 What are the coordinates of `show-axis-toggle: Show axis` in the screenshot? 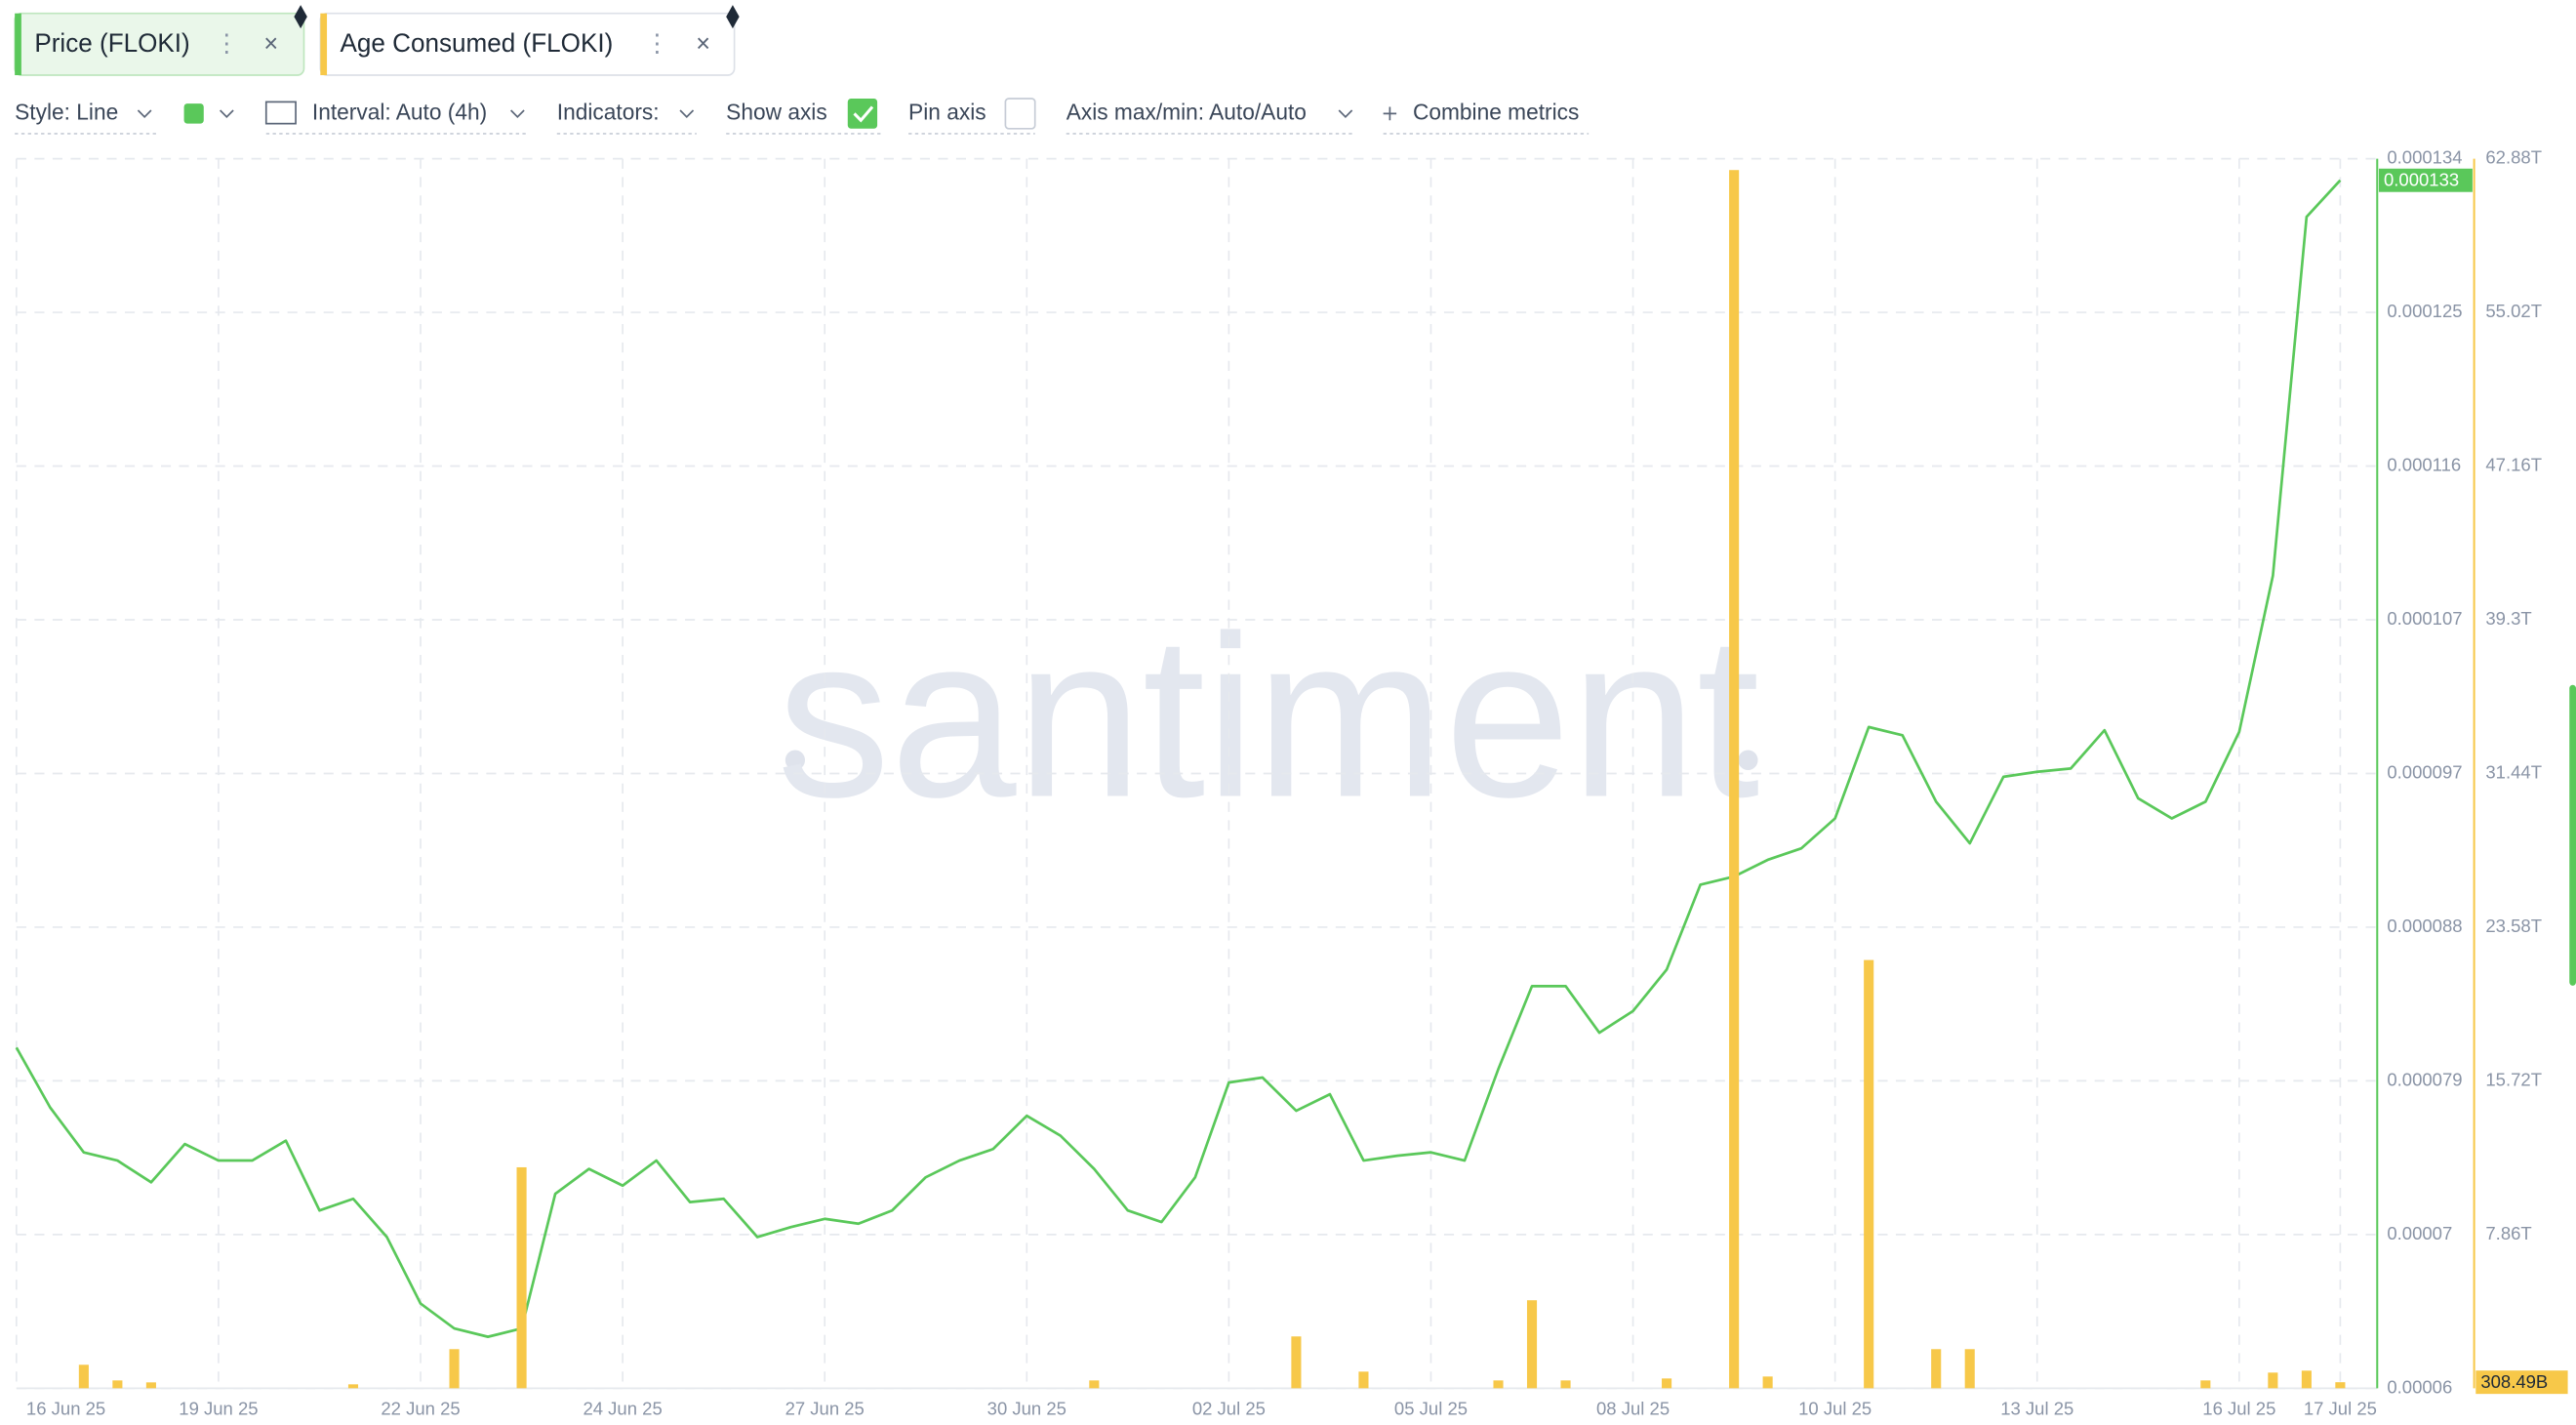 It's located at (803, 117).